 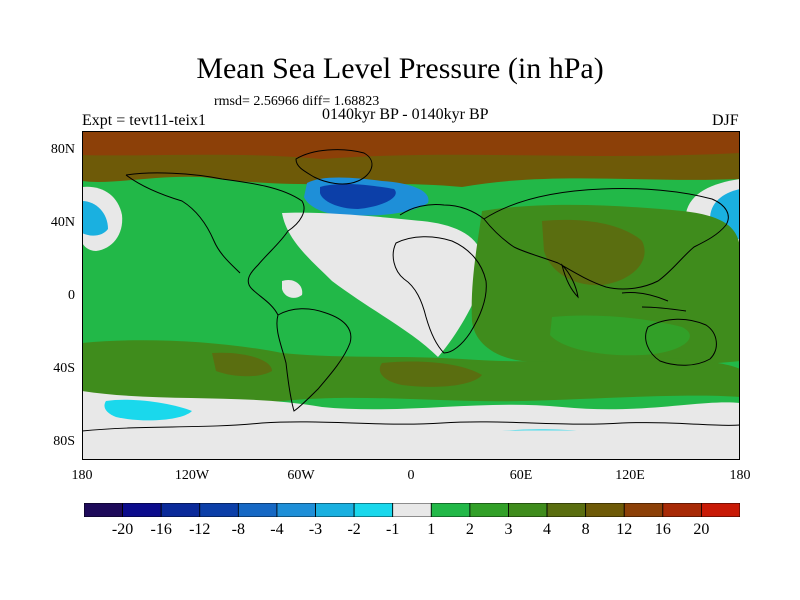 I want to click on arctic-core-region, so click(x=411, y=145).